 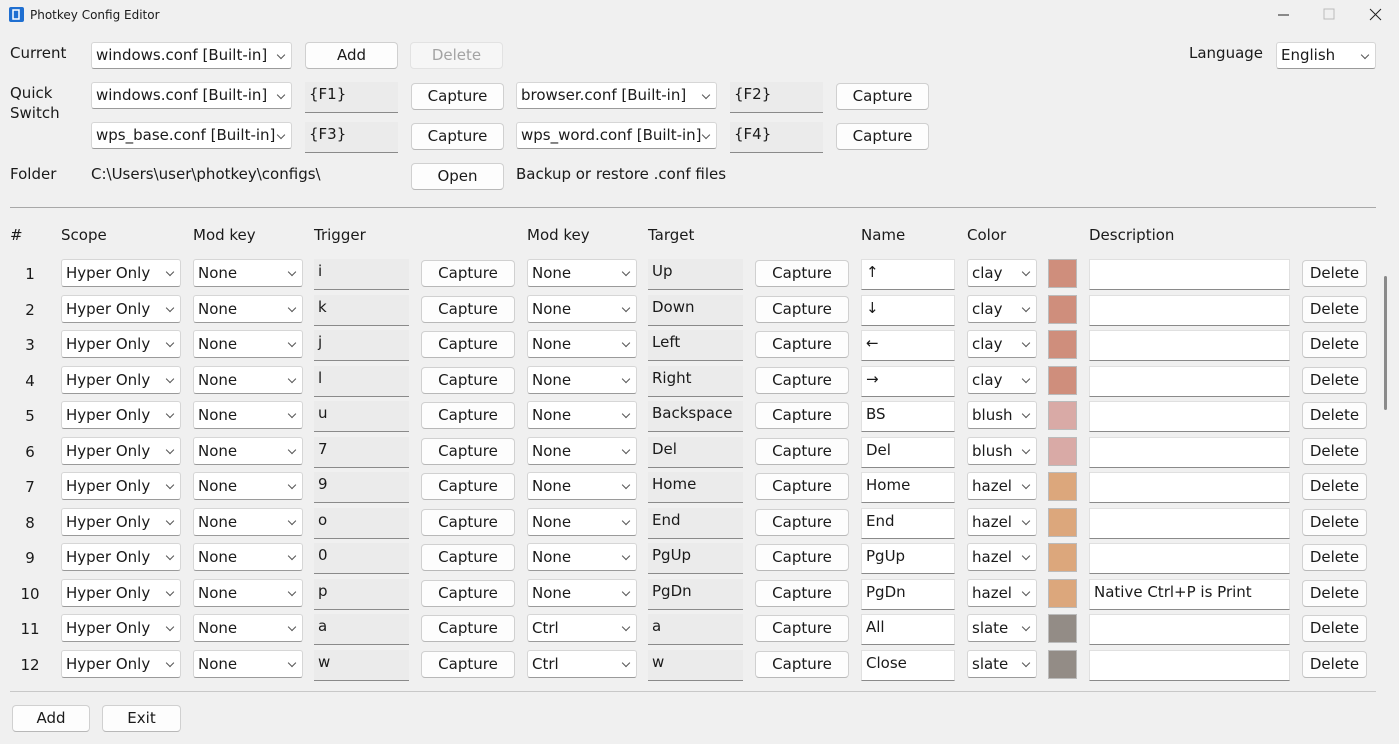 What do you see at coordinates (51, 718) in the screenshot?
I see `add-row-button: Add` at bounding box center [51, 718].